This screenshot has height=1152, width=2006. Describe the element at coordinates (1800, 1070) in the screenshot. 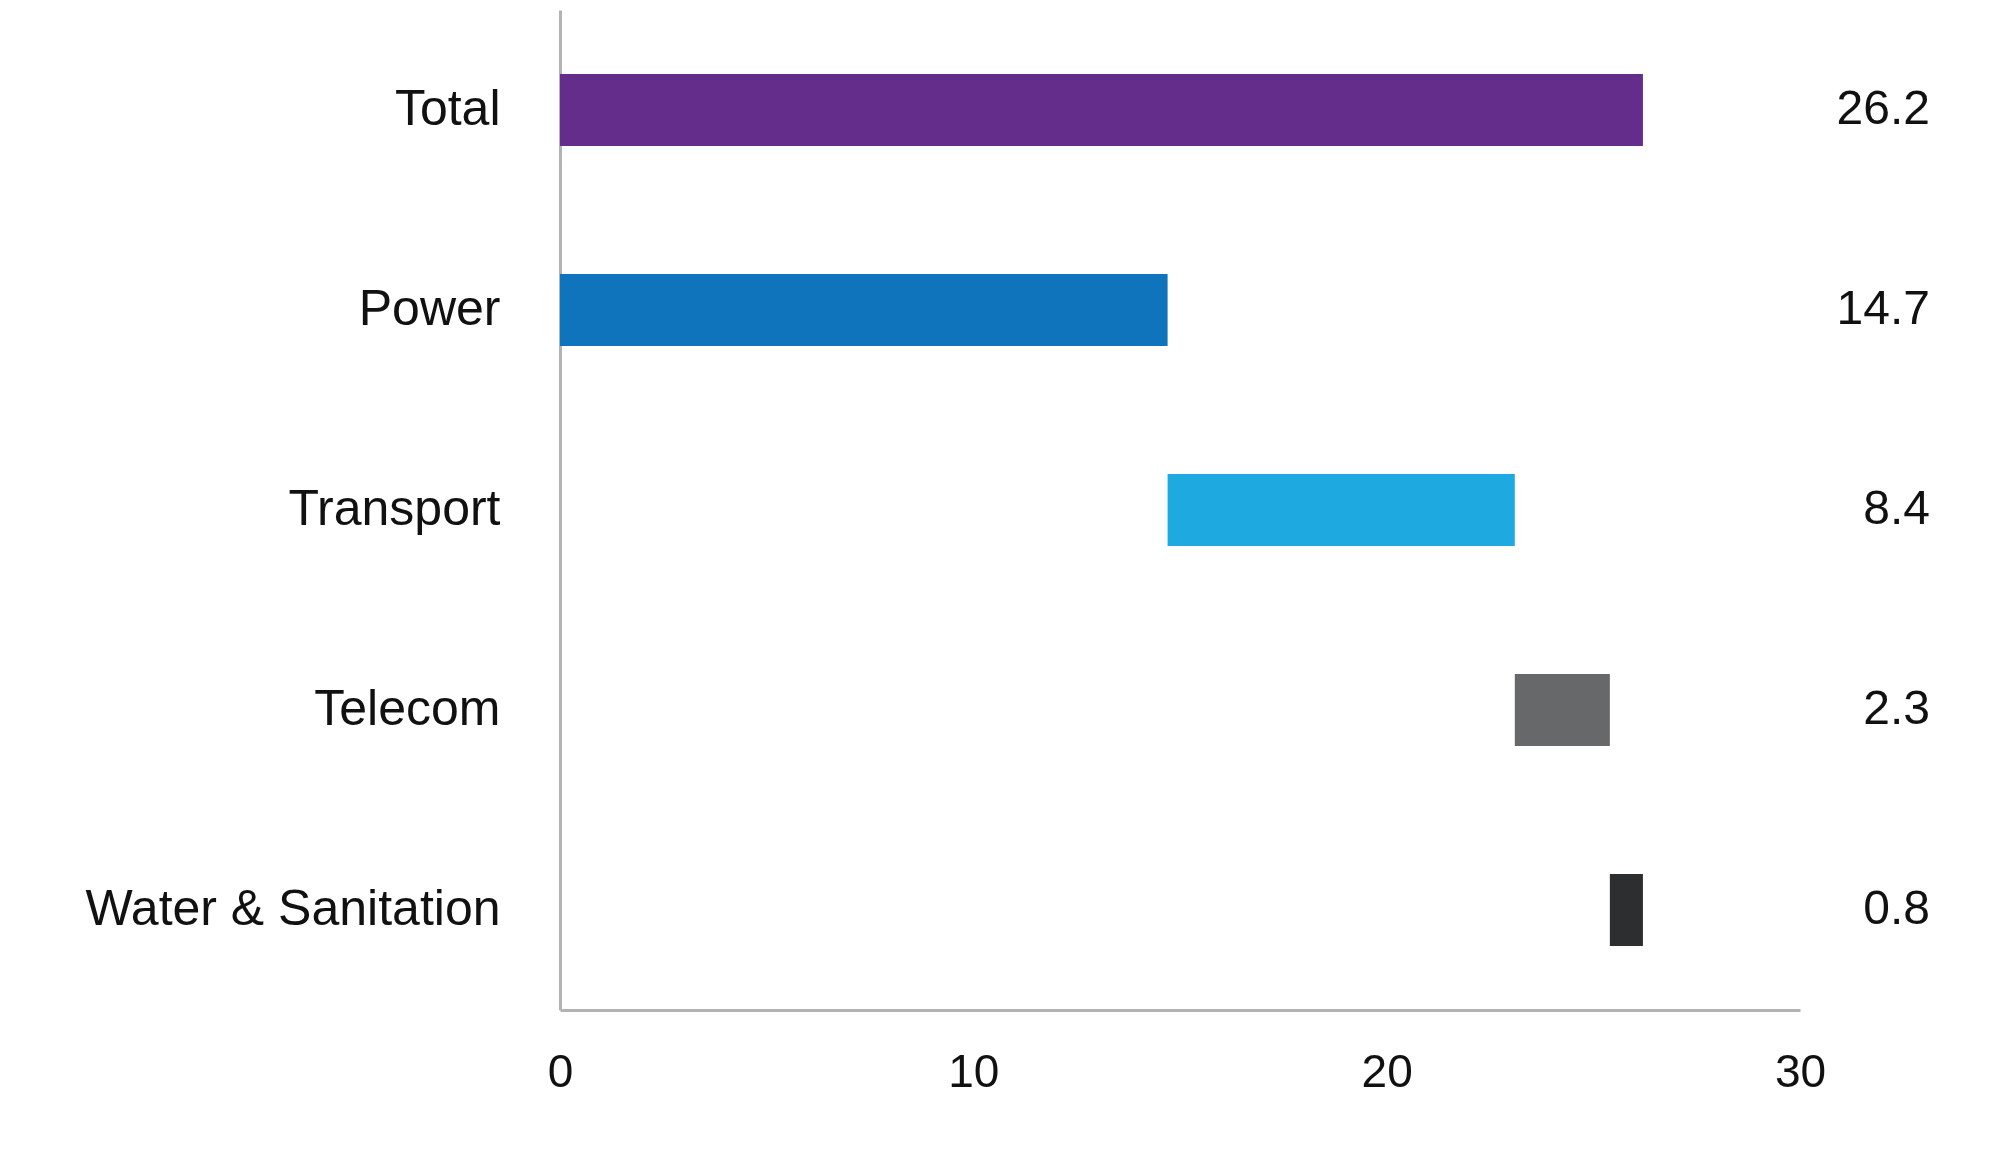

I see `x-tick-label: 30` at that location.